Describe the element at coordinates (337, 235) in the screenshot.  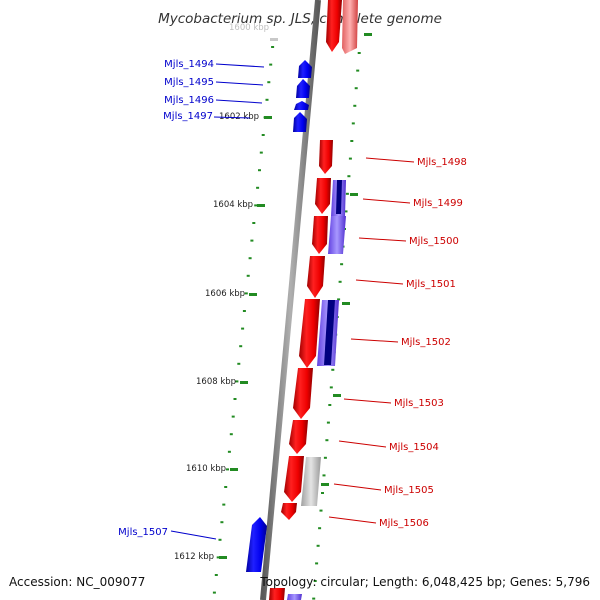
I see `gene-mjls-1500-pale` at that location.